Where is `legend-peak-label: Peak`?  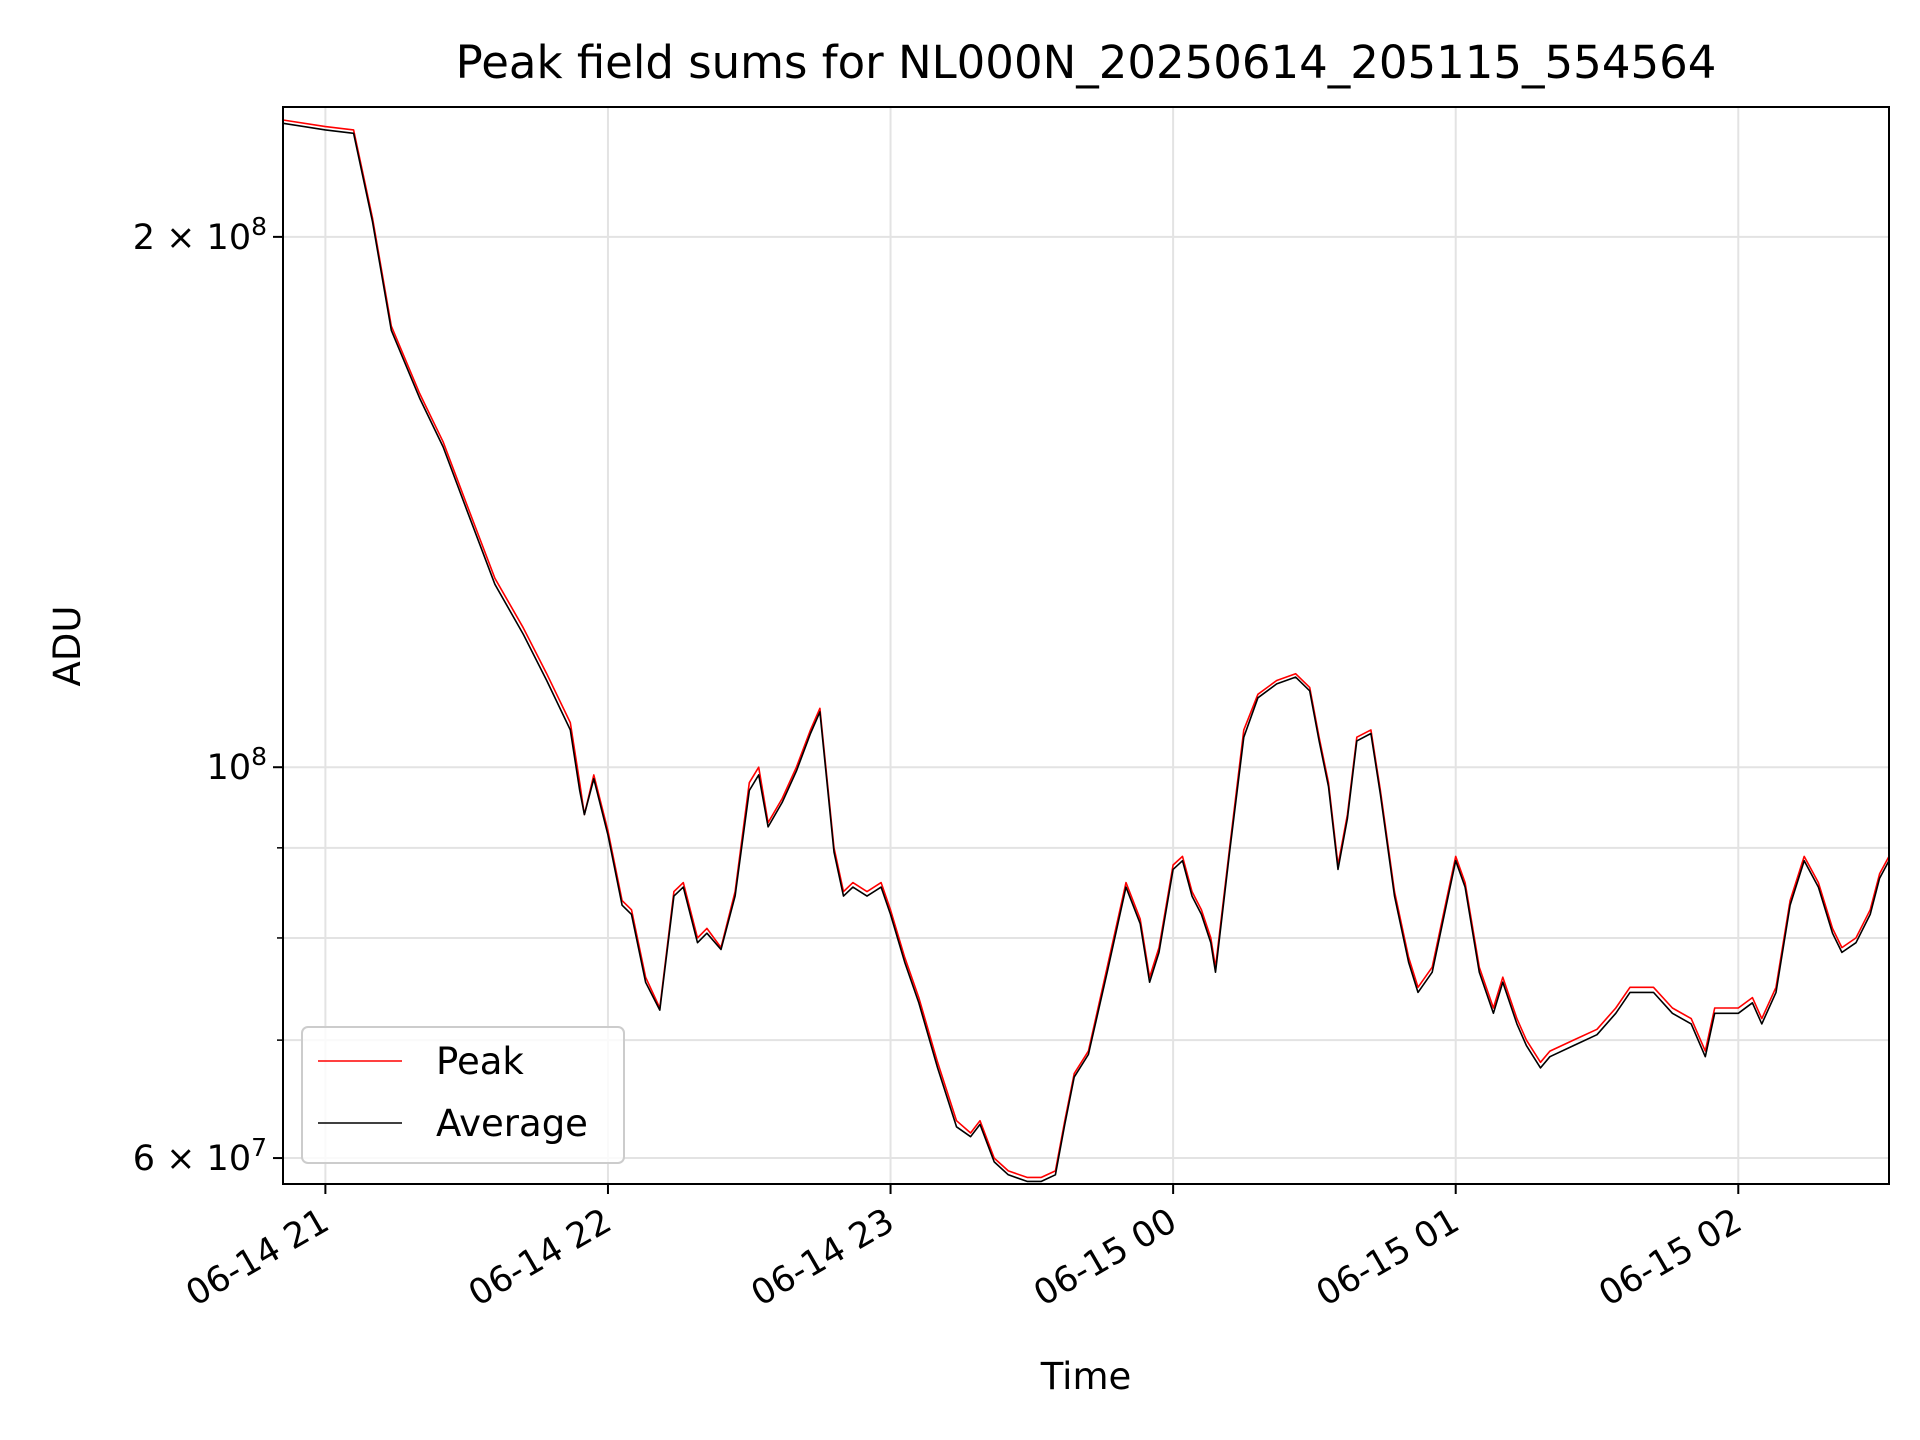
legend-peak-label: Peak is located at coordinates (480, 1061).